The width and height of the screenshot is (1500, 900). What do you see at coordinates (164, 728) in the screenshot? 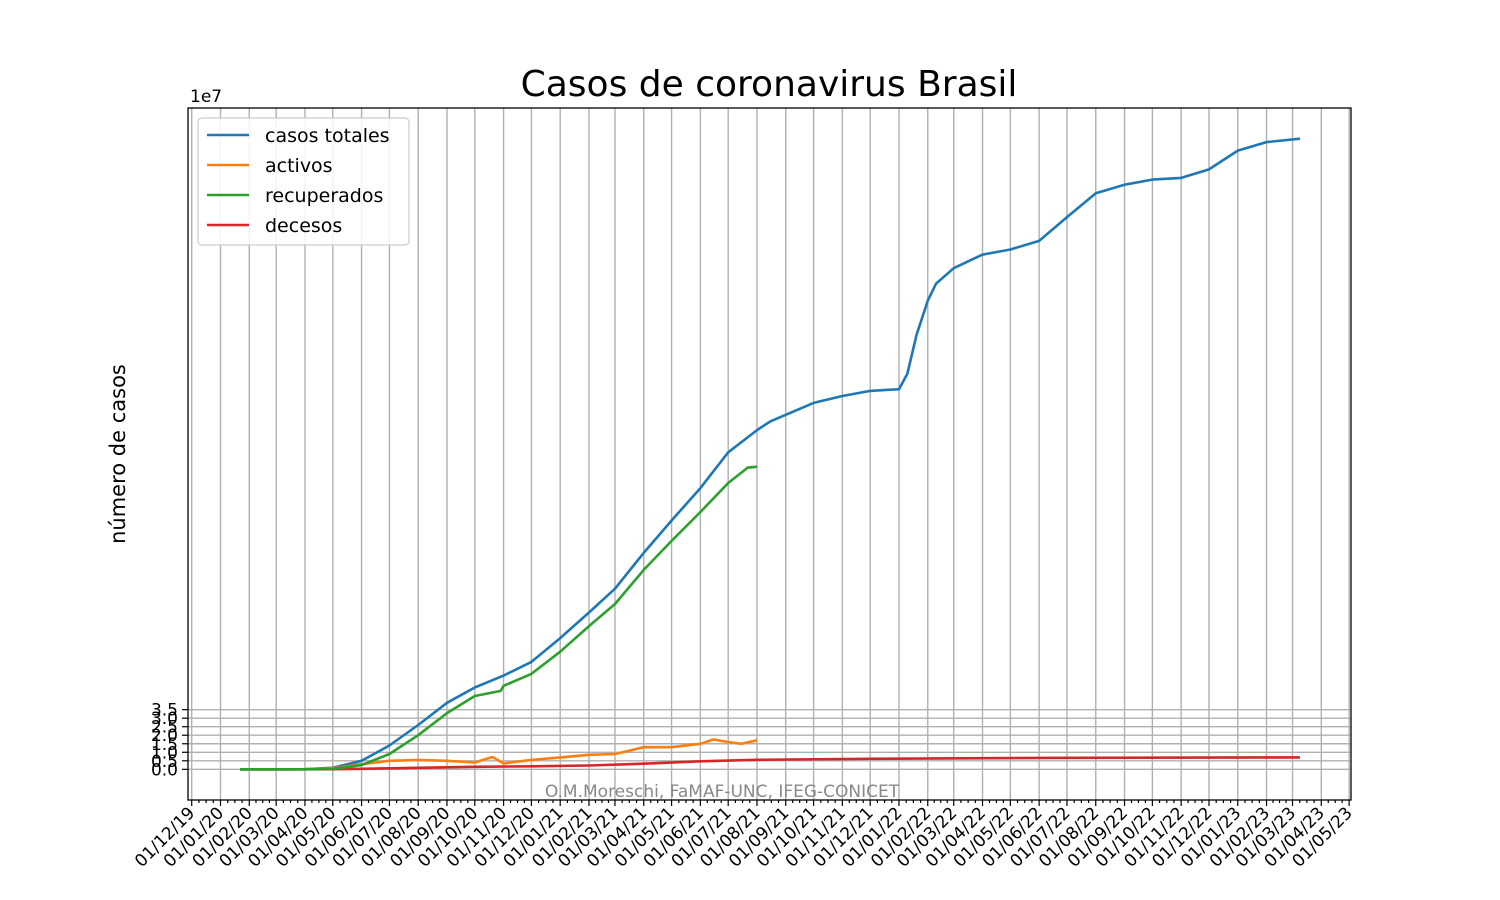
I see `y-tick-label: 2.5` at bounding box center [164, 728].